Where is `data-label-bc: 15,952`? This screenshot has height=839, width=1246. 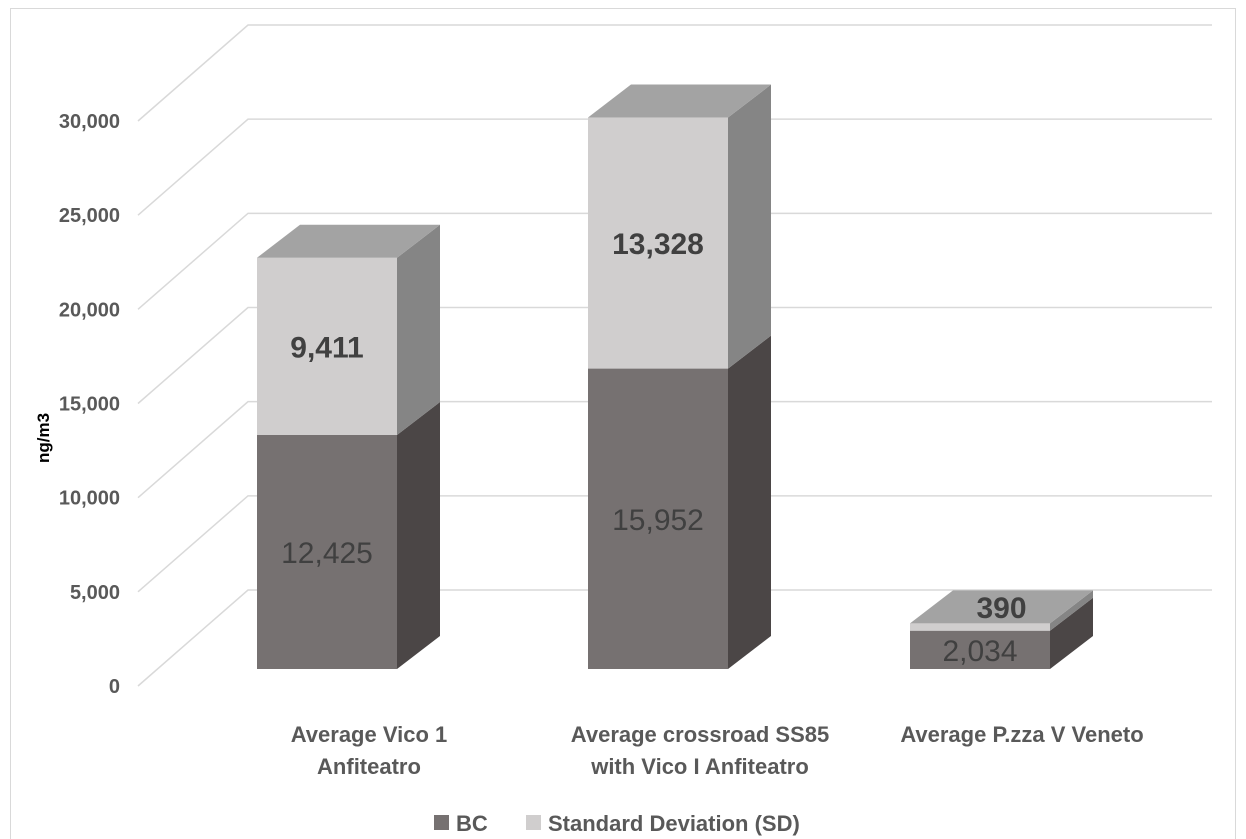 data-label-bc: 15,952 is located at coordinates (658, 520).